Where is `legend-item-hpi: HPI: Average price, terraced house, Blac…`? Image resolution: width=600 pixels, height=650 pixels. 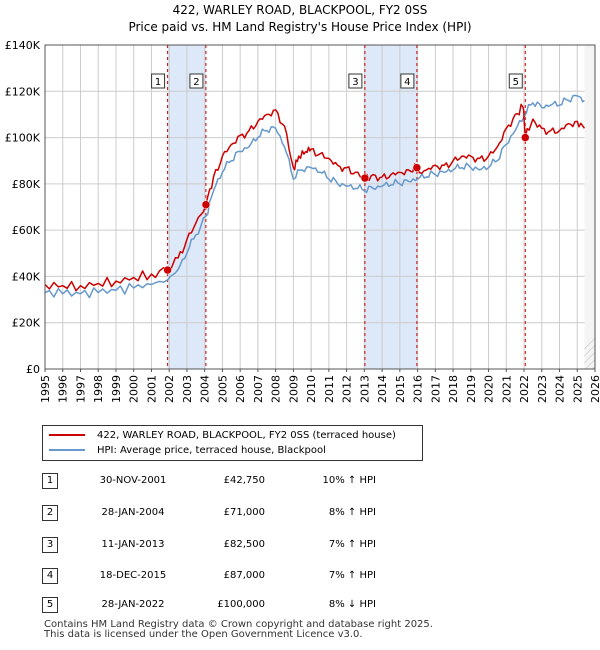
legend-item-hpi: HPI: Average price, terraced house, Blac… is located at coordinates (187, 451).